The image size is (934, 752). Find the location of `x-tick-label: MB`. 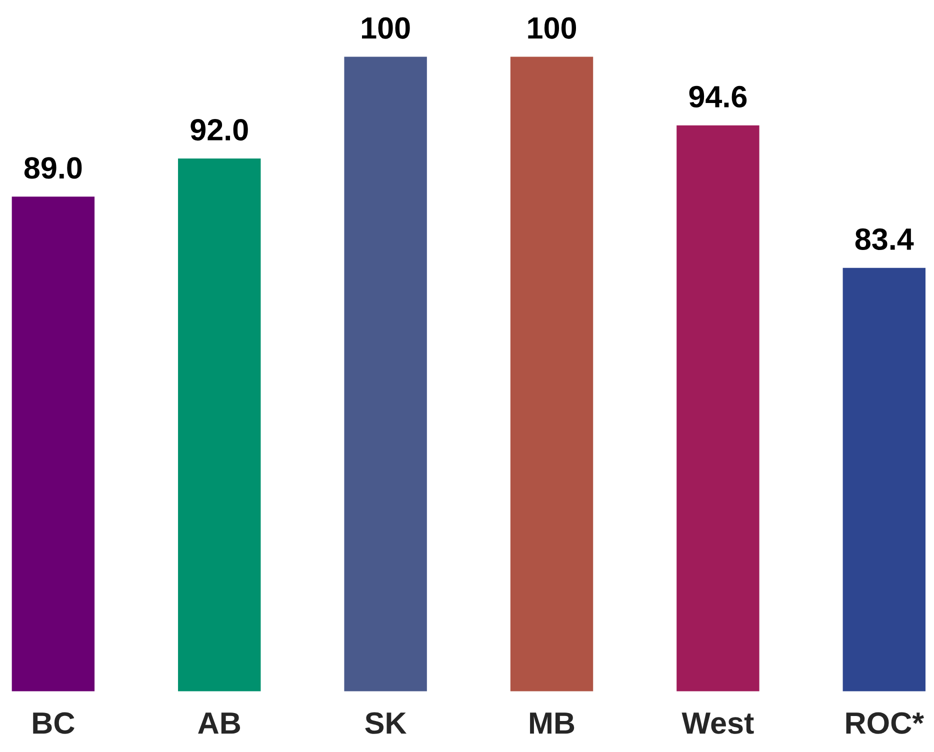

x-tick-label: MB is located at coordinates (552, 723).